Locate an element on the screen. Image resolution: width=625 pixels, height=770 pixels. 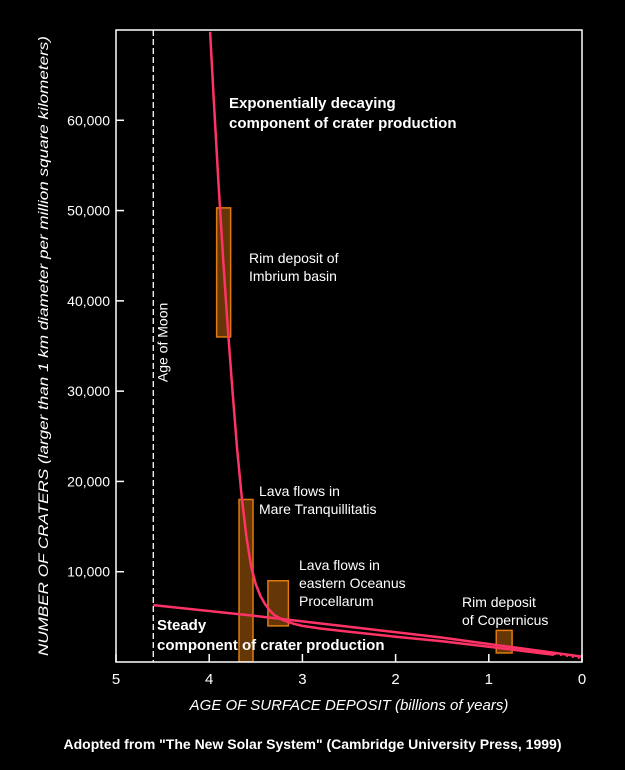
steady-component-label: Steady component of crater production is located at coordinates (271, 635).